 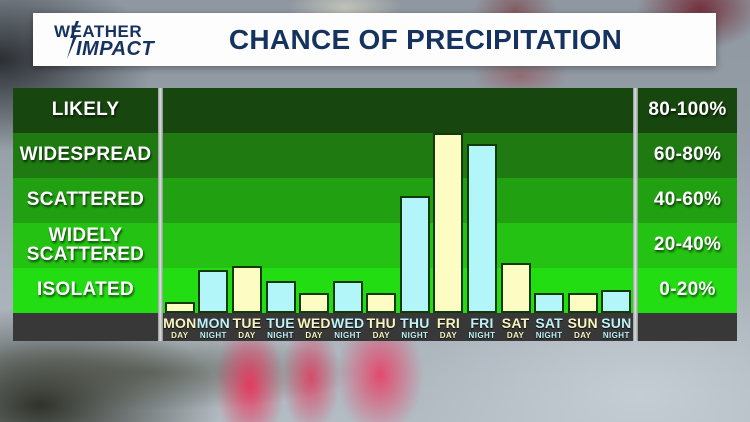 I want to click on axis-label-fri-day: FRI DAY, so click(x=449, y=327).